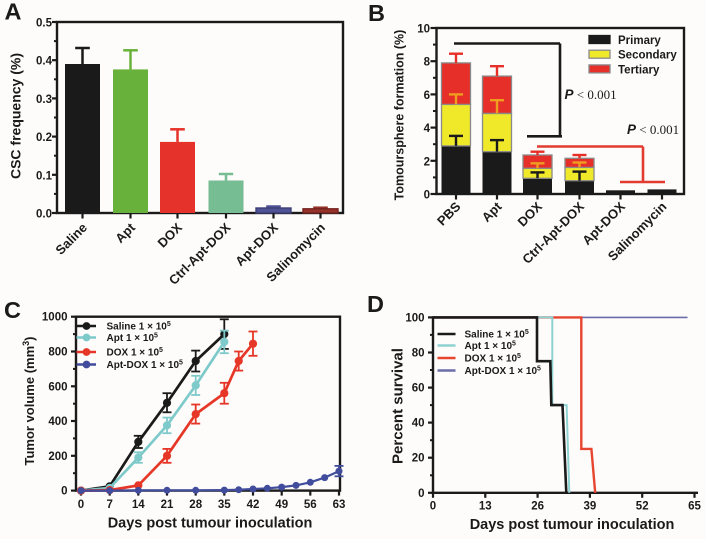 This screenshot has width=706, height=539. What do you see at coordinates (109, 505) in the screenshot?
I see `svg-text: 7` at bounding box center [109, 505].